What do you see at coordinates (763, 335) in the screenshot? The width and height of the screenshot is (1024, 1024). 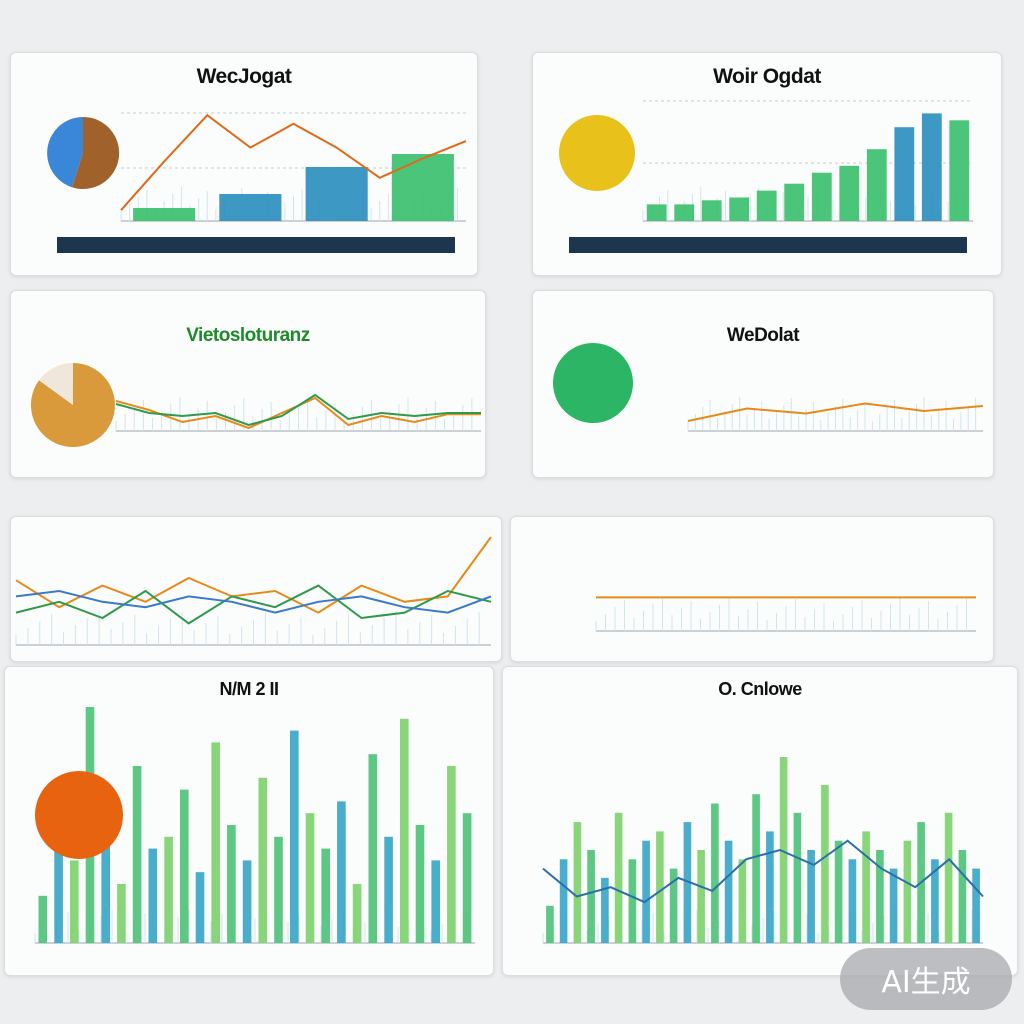 I see `chart-title-4: WeDolat` at bounding box center [763, 335].